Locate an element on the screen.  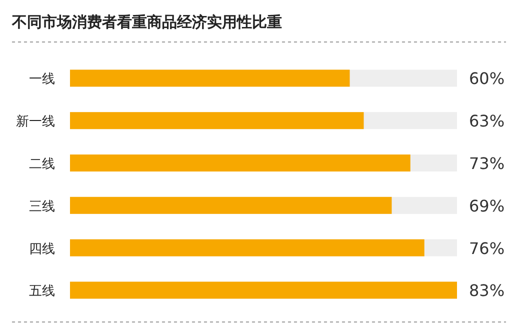
data-label: 63% is located at coordinates (487, 121).